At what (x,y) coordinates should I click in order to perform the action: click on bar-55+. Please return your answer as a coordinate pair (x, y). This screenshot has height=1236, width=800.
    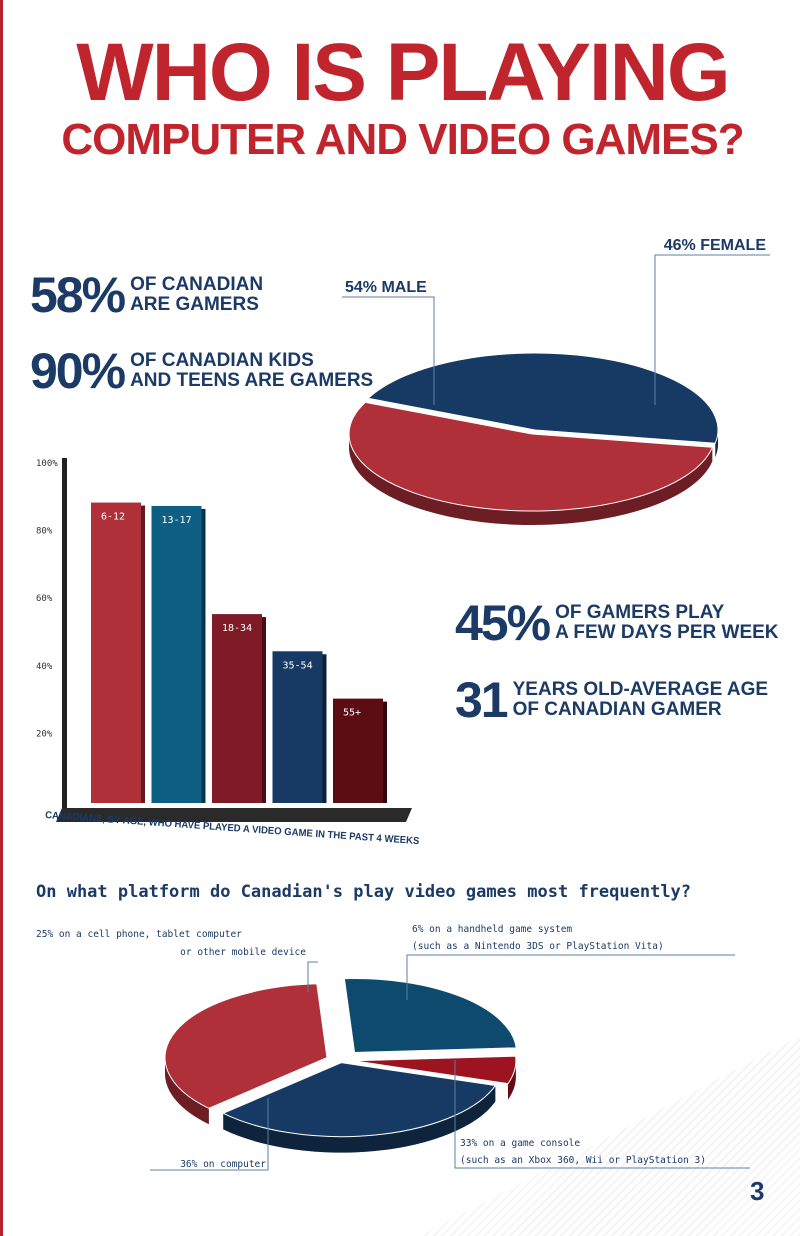
    Looking at the image, I should click on (358, 750).